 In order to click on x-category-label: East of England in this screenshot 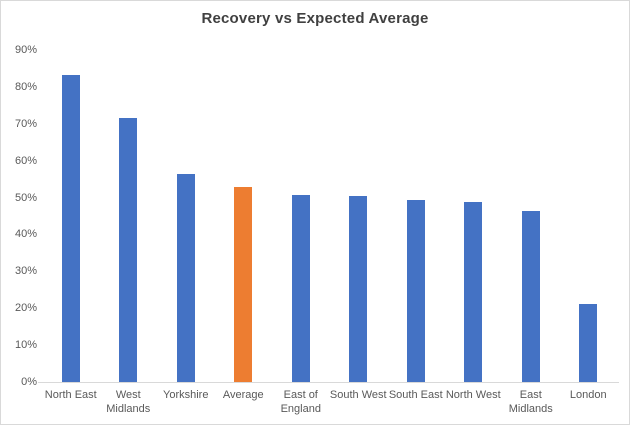, I will do `click(300, 402)`.